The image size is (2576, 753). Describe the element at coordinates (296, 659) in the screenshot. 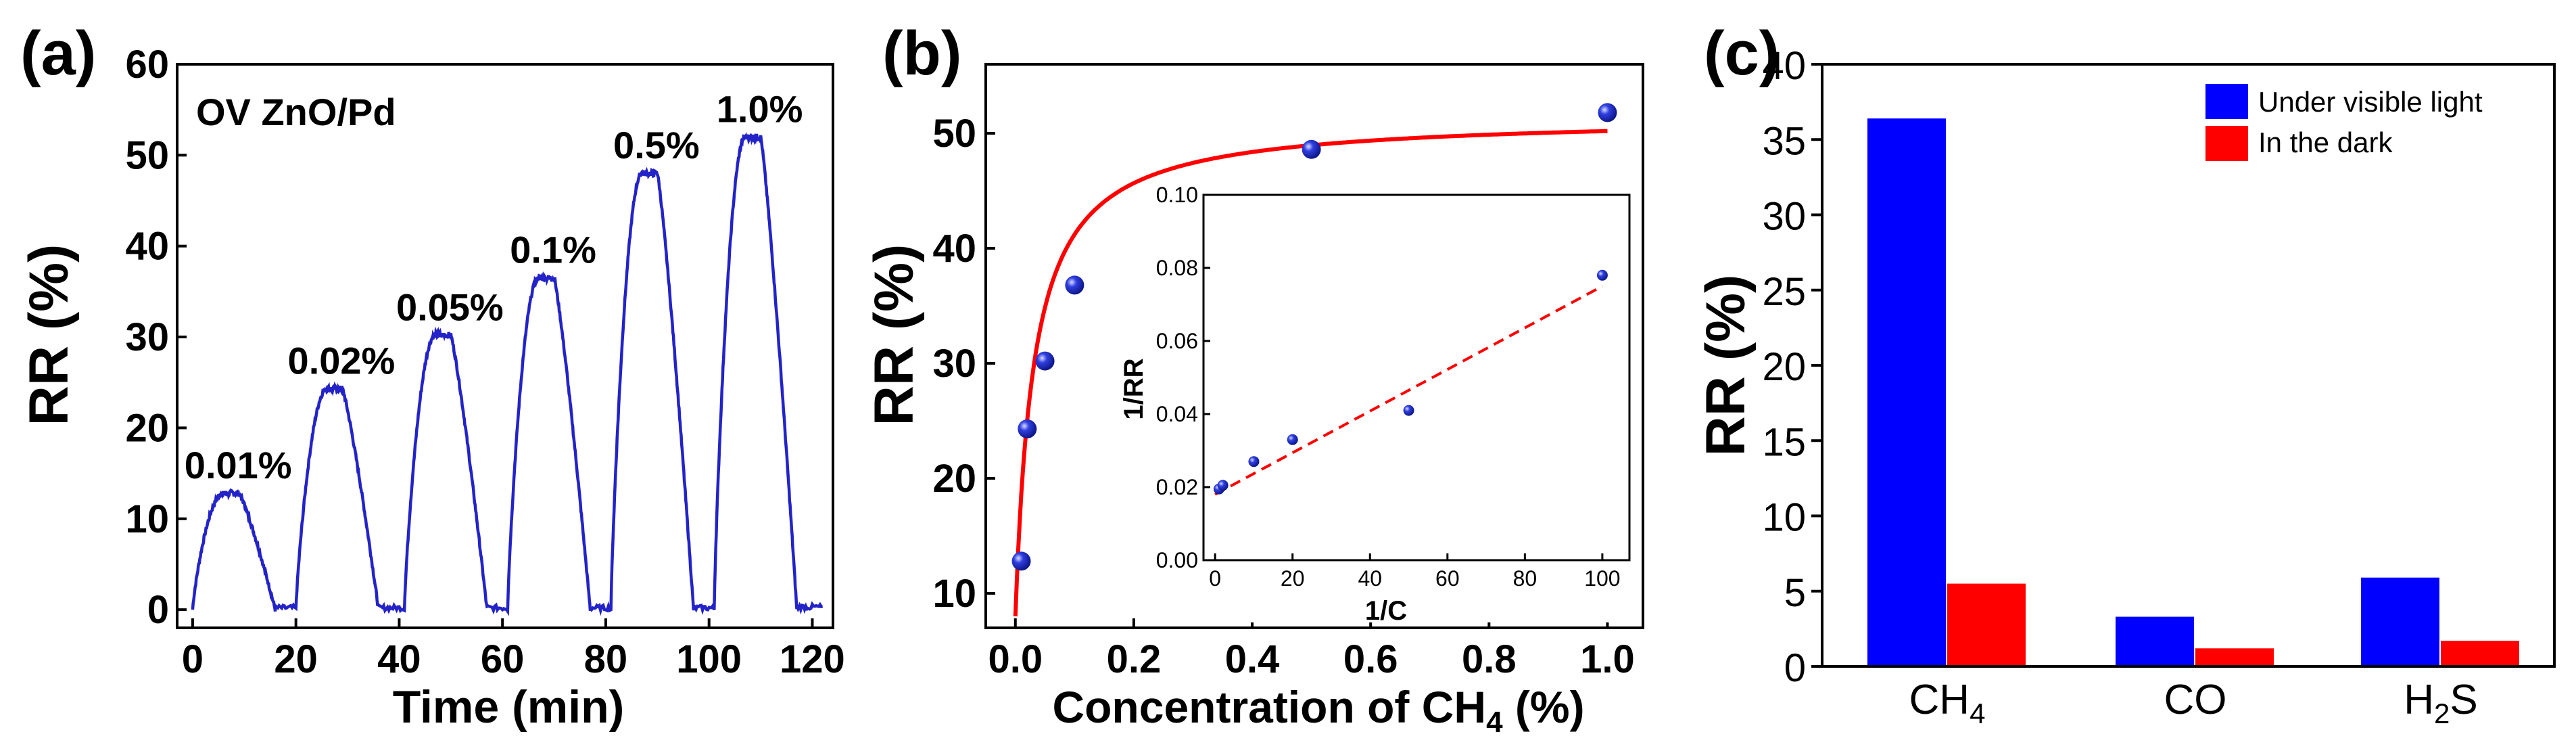

I see `x-tick-label-a: 20` at that location.